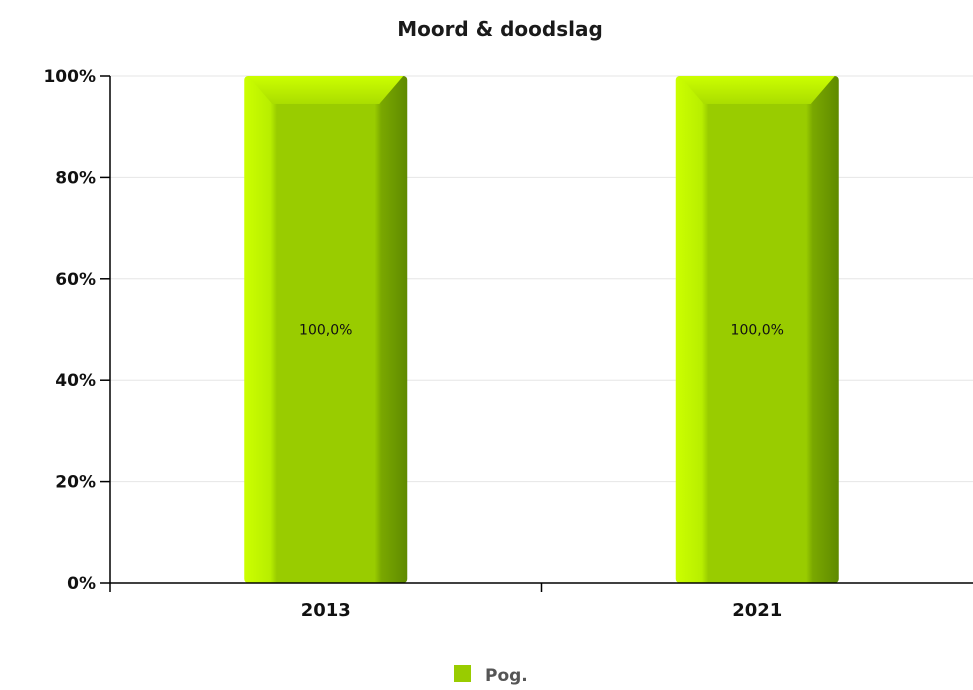 The image size is (973, 690). I want to click on legend: Pog., so click(491, 675).